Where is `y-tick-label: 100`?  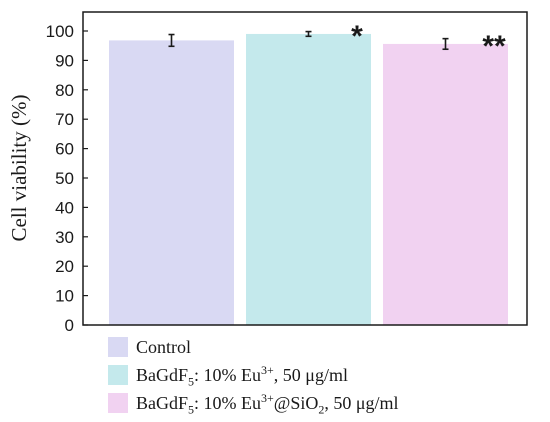 y-tick-label: 100 is located at coordinates (60, 31).